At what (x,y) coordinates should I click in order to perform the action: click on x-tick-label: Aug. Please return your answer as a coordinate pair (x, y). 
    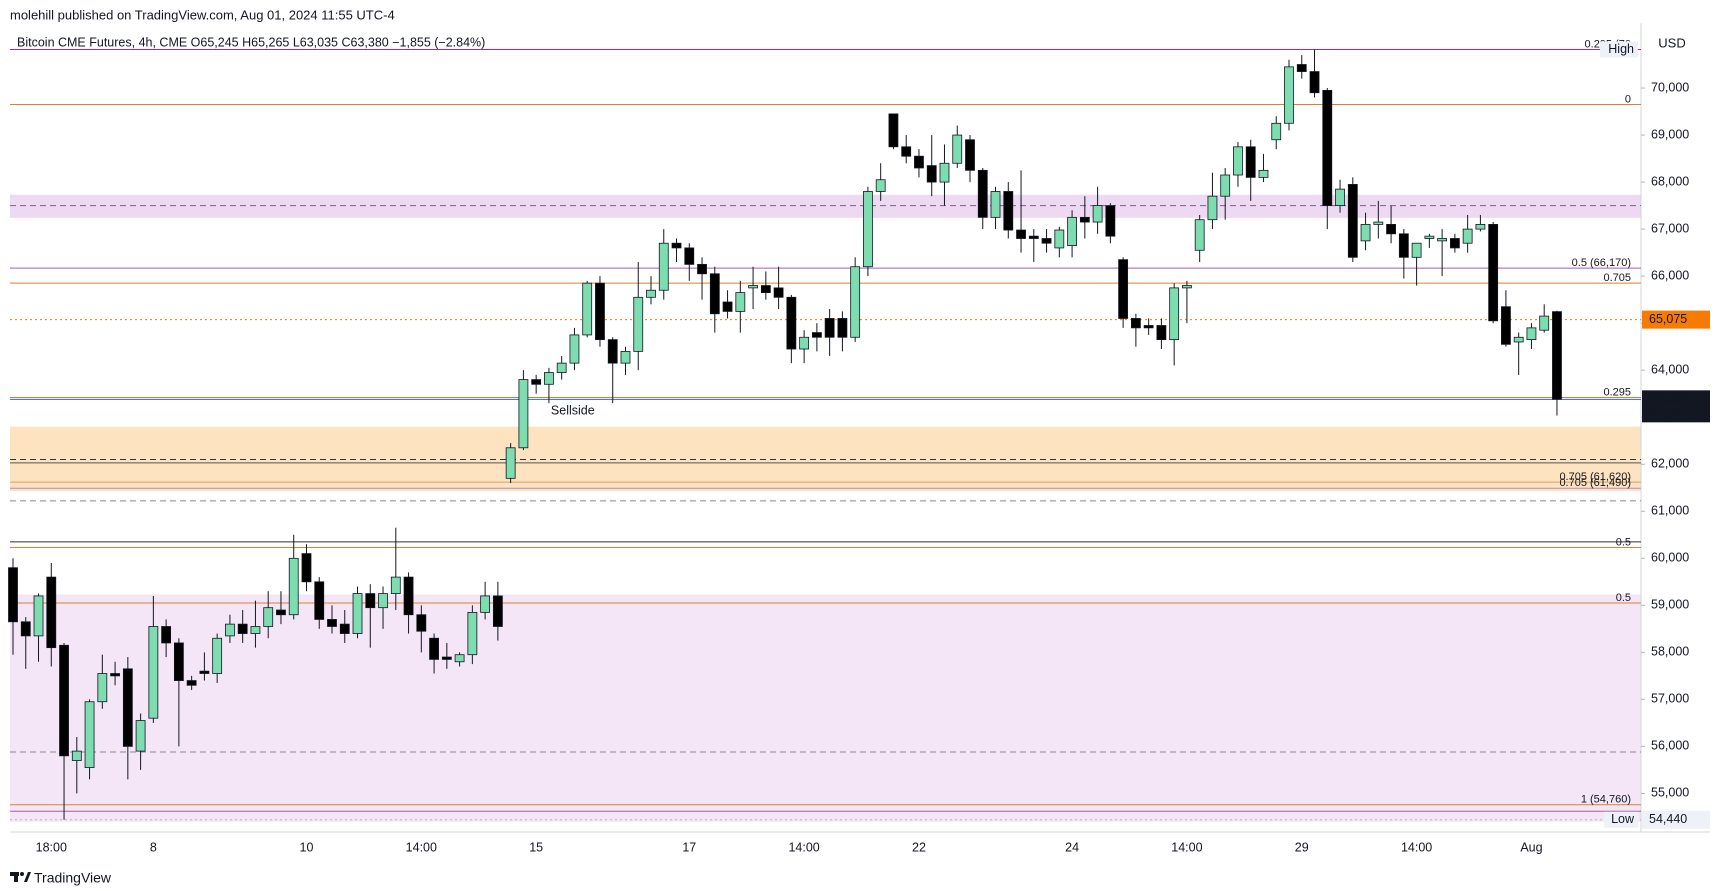
    Looking at the image, I should click on (1531, 847).